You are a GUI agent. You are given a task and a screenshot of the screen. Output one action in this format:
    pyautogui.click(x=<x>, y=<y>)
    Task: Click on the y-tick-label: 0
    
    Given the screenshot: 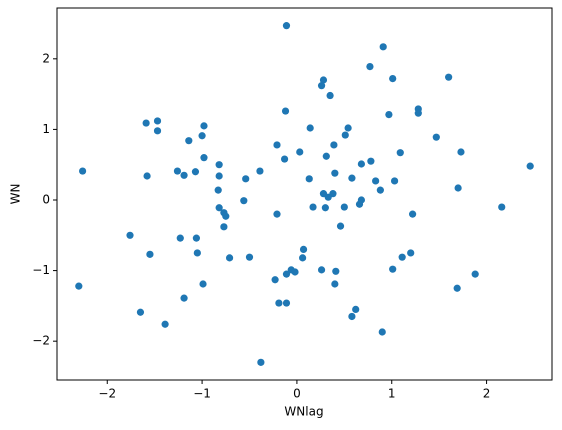 What is the action you would take?
    pyautogui.click(x=46, y=200)
    